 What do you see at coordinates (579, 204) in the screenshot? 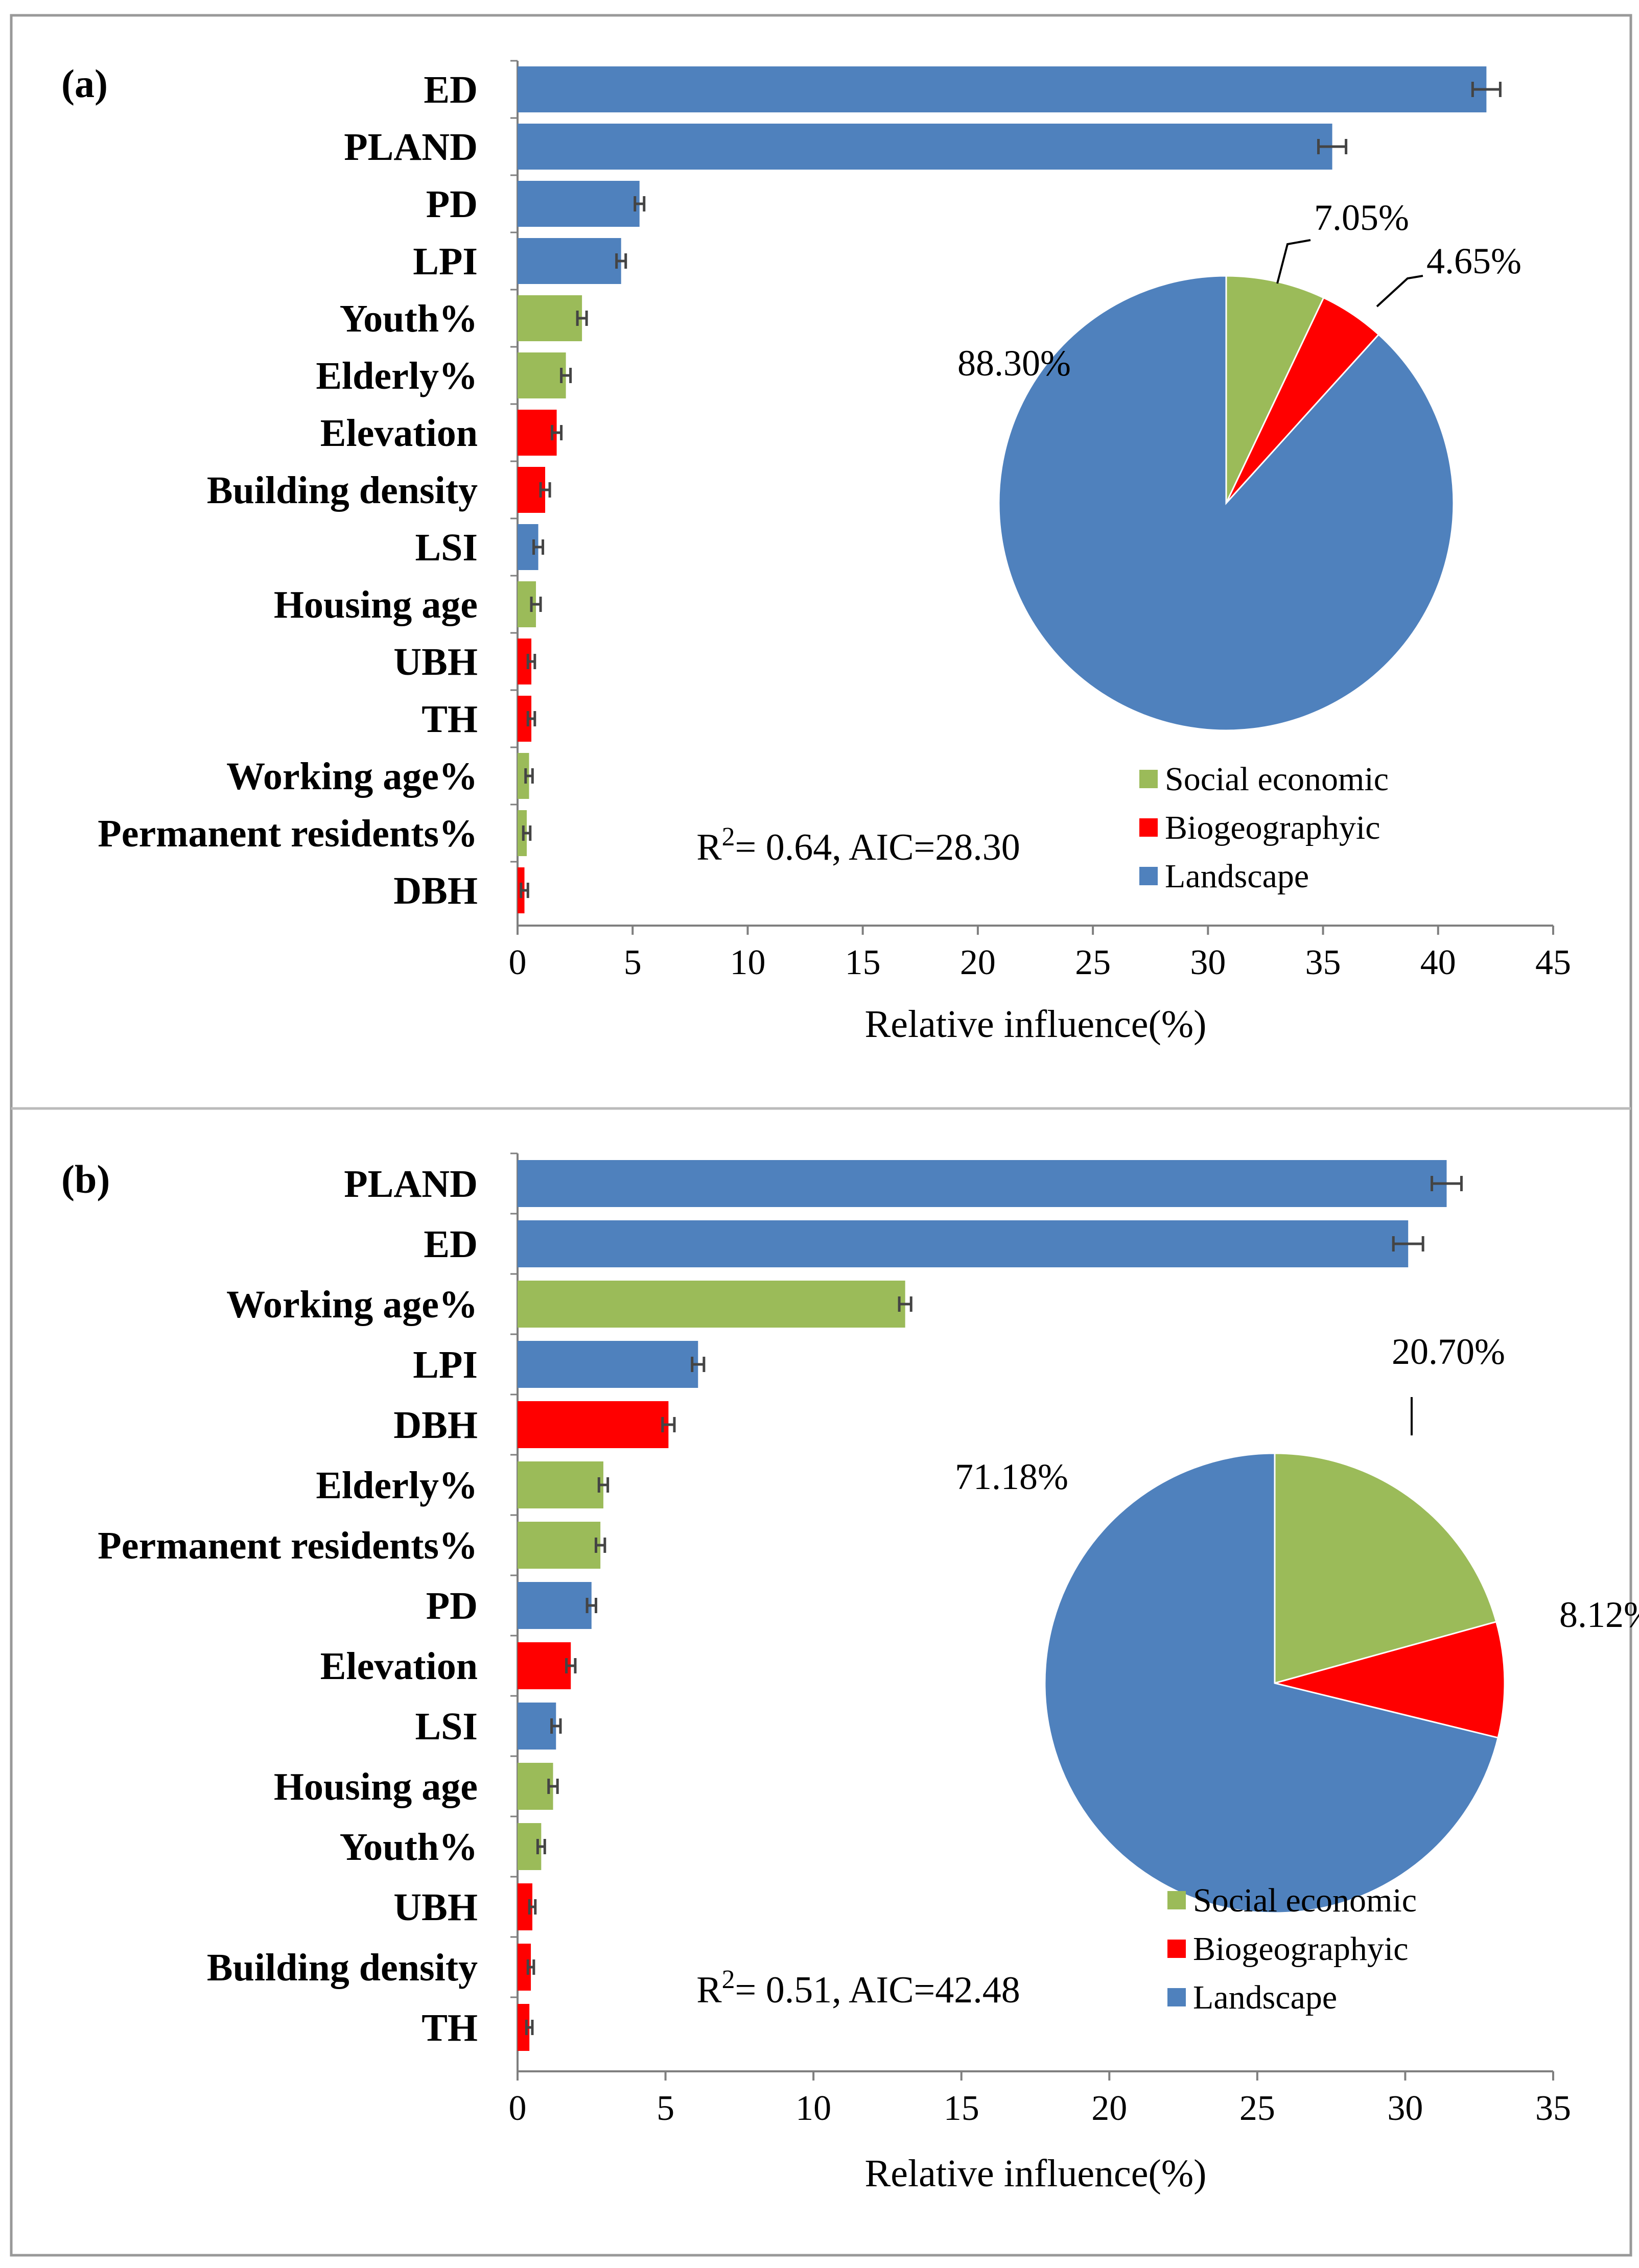
I see `panel-a-bar-pd` at bounding box center [579, 204].